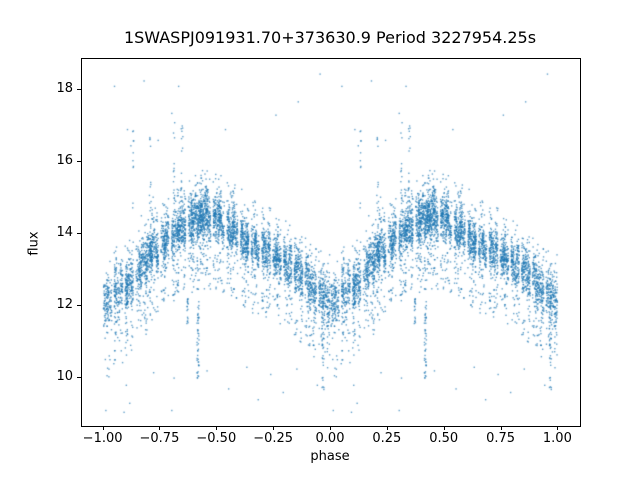 This screenshot has height=480, width=640. I want to click on y-tick-label: 14, so click(64, 233).